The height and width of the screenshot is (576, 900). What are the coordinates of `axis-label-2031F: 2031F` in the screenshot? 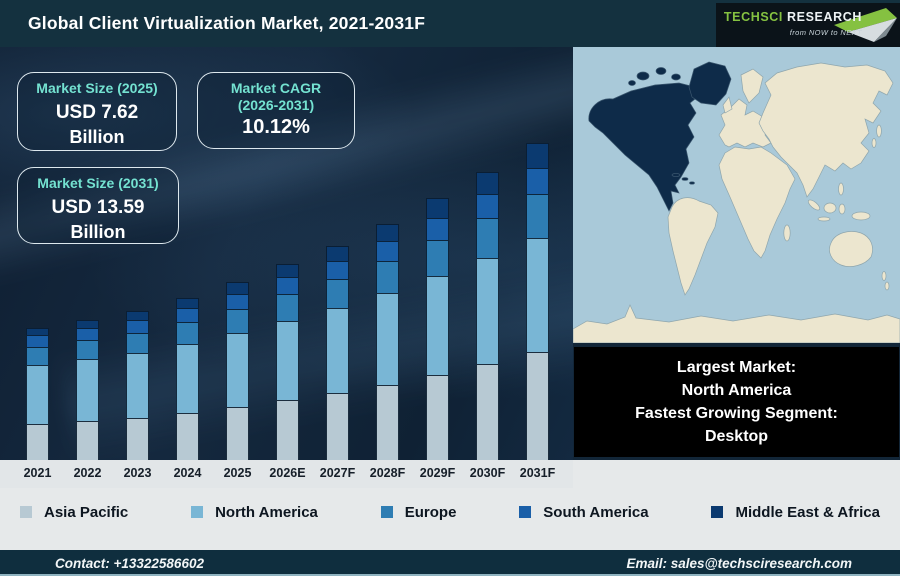 It's located at (537, 473).